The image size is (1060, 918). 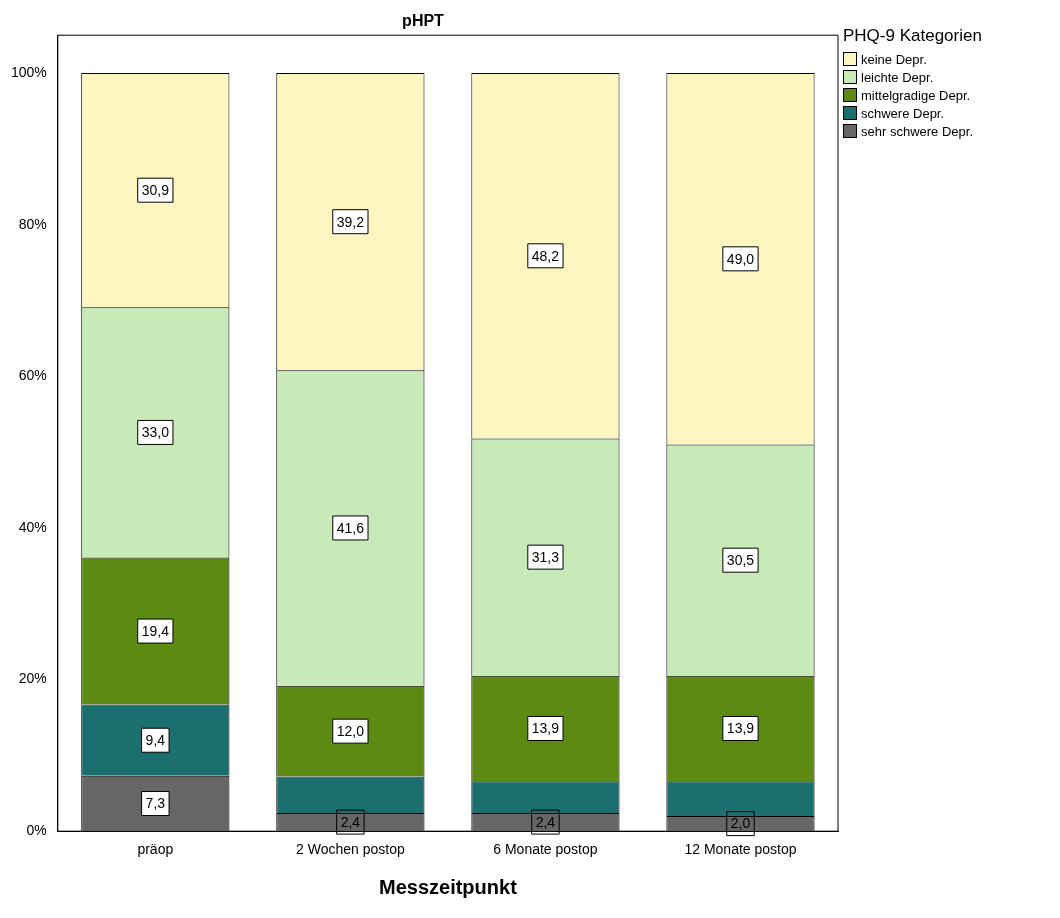 I want to click on y-tick-label: 60%, so click(x=32, y=375).